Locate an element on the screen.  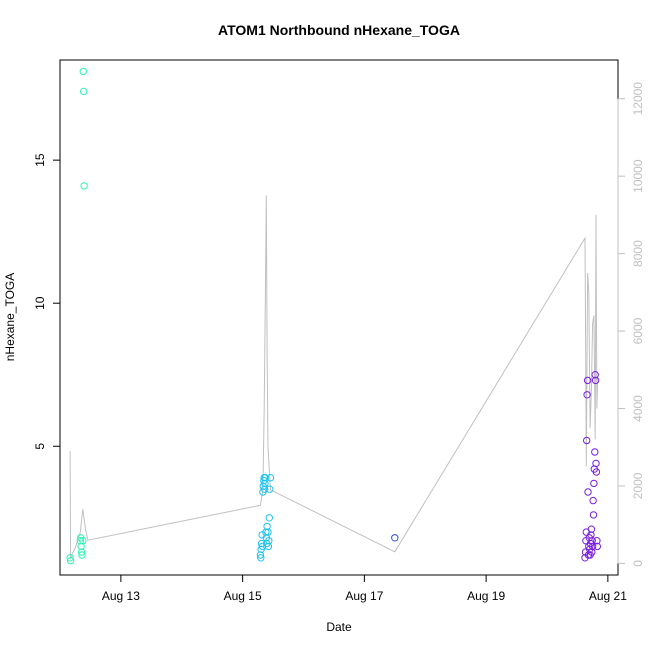
secondary-y-tick-label: 12000 is located at coordinates (638, 99).